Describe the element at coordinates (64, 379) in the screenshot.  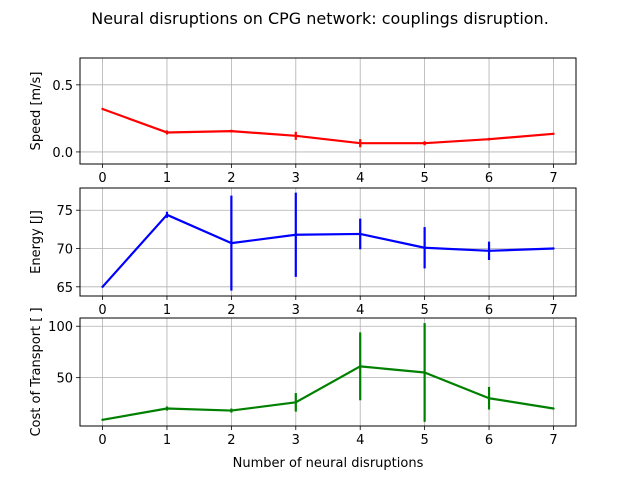
I see `cost-of-transport-y-tick-label: 50` at that location.